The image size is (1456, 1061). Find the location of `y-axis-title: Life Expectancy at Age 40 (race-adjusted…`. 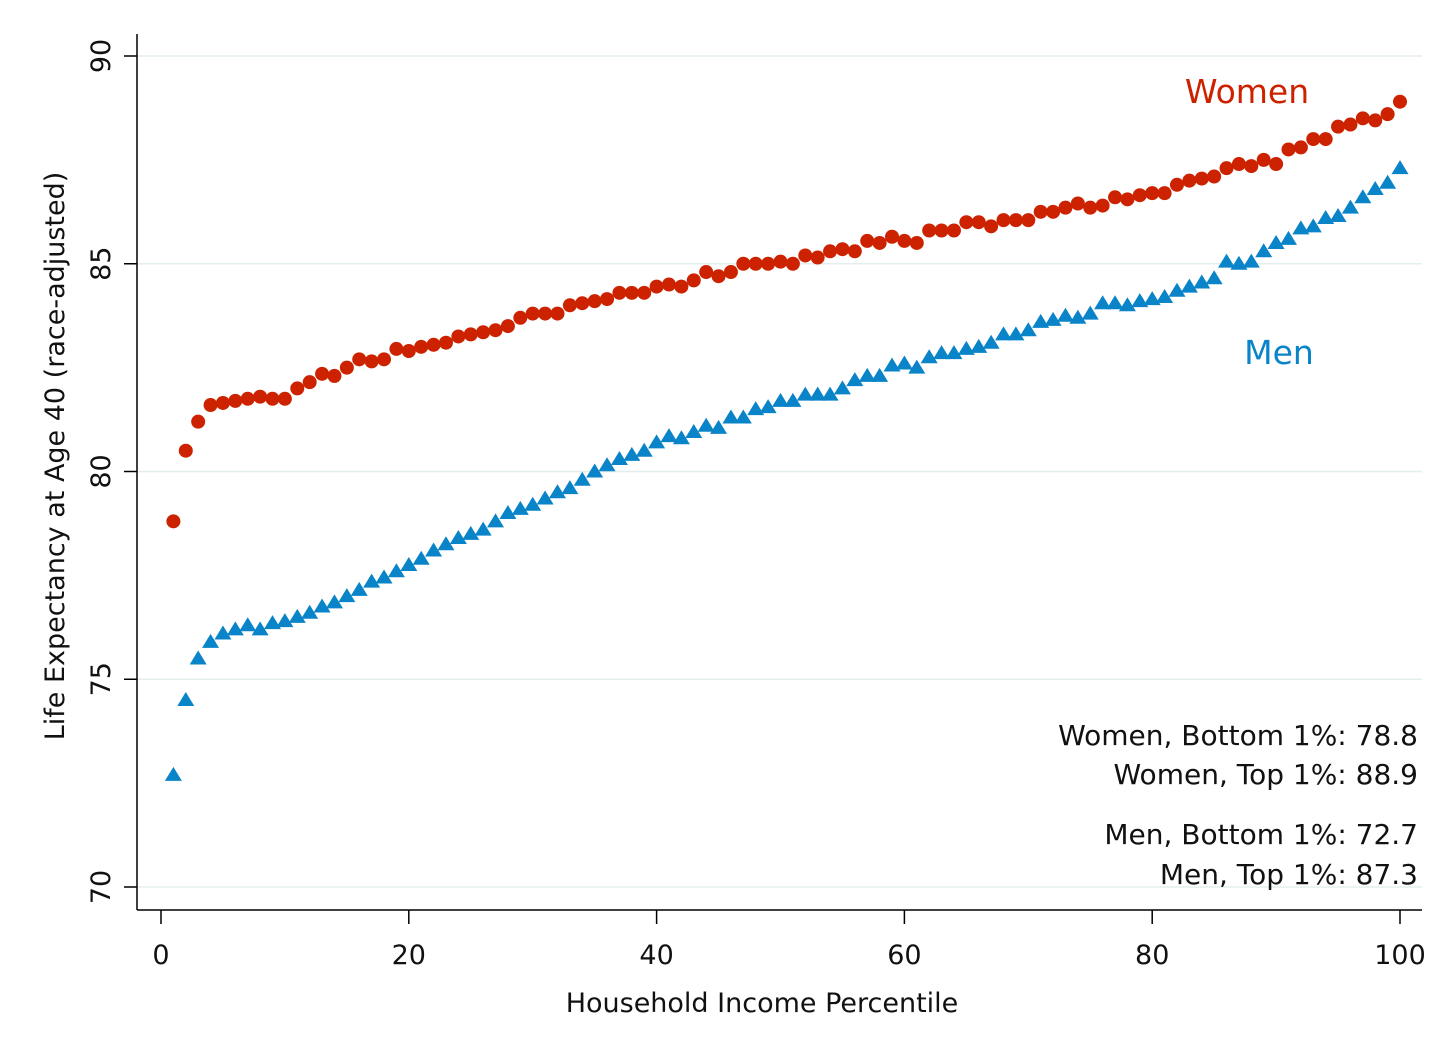

y-axis-title: Life Expectancy at Age 40 (race-adjusted… is located at coordinates (55, 456).